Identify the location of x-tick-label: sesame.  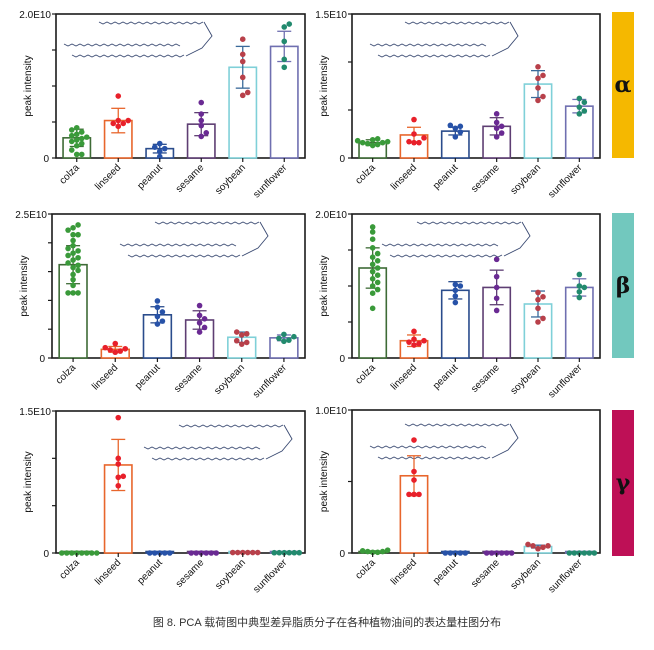
(188, 378).